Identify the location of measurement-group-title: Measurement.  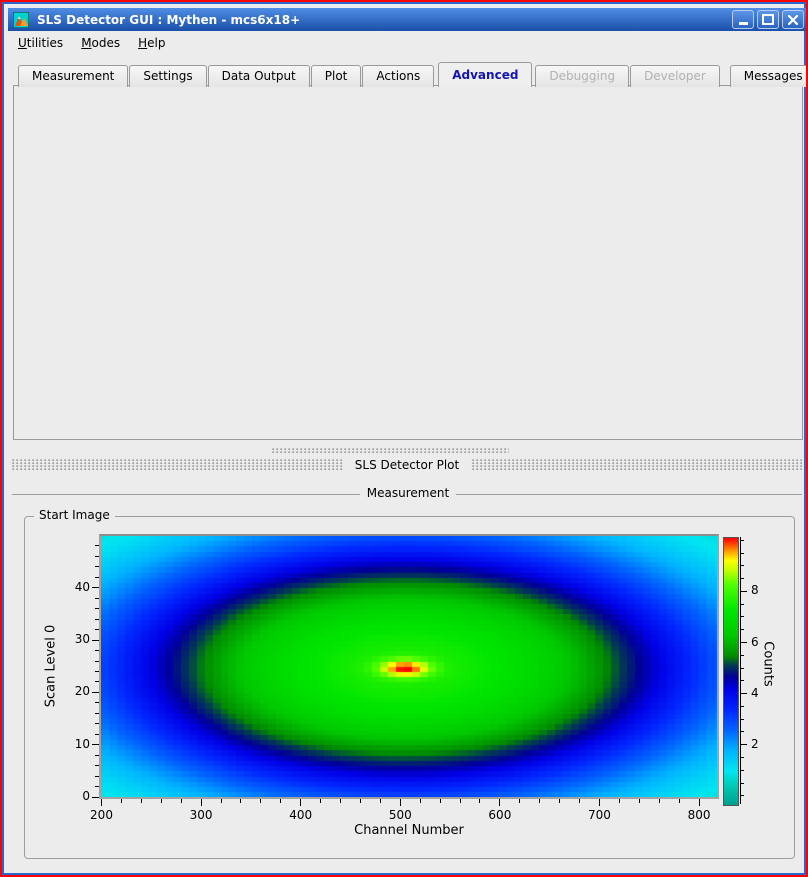
(408, 493).